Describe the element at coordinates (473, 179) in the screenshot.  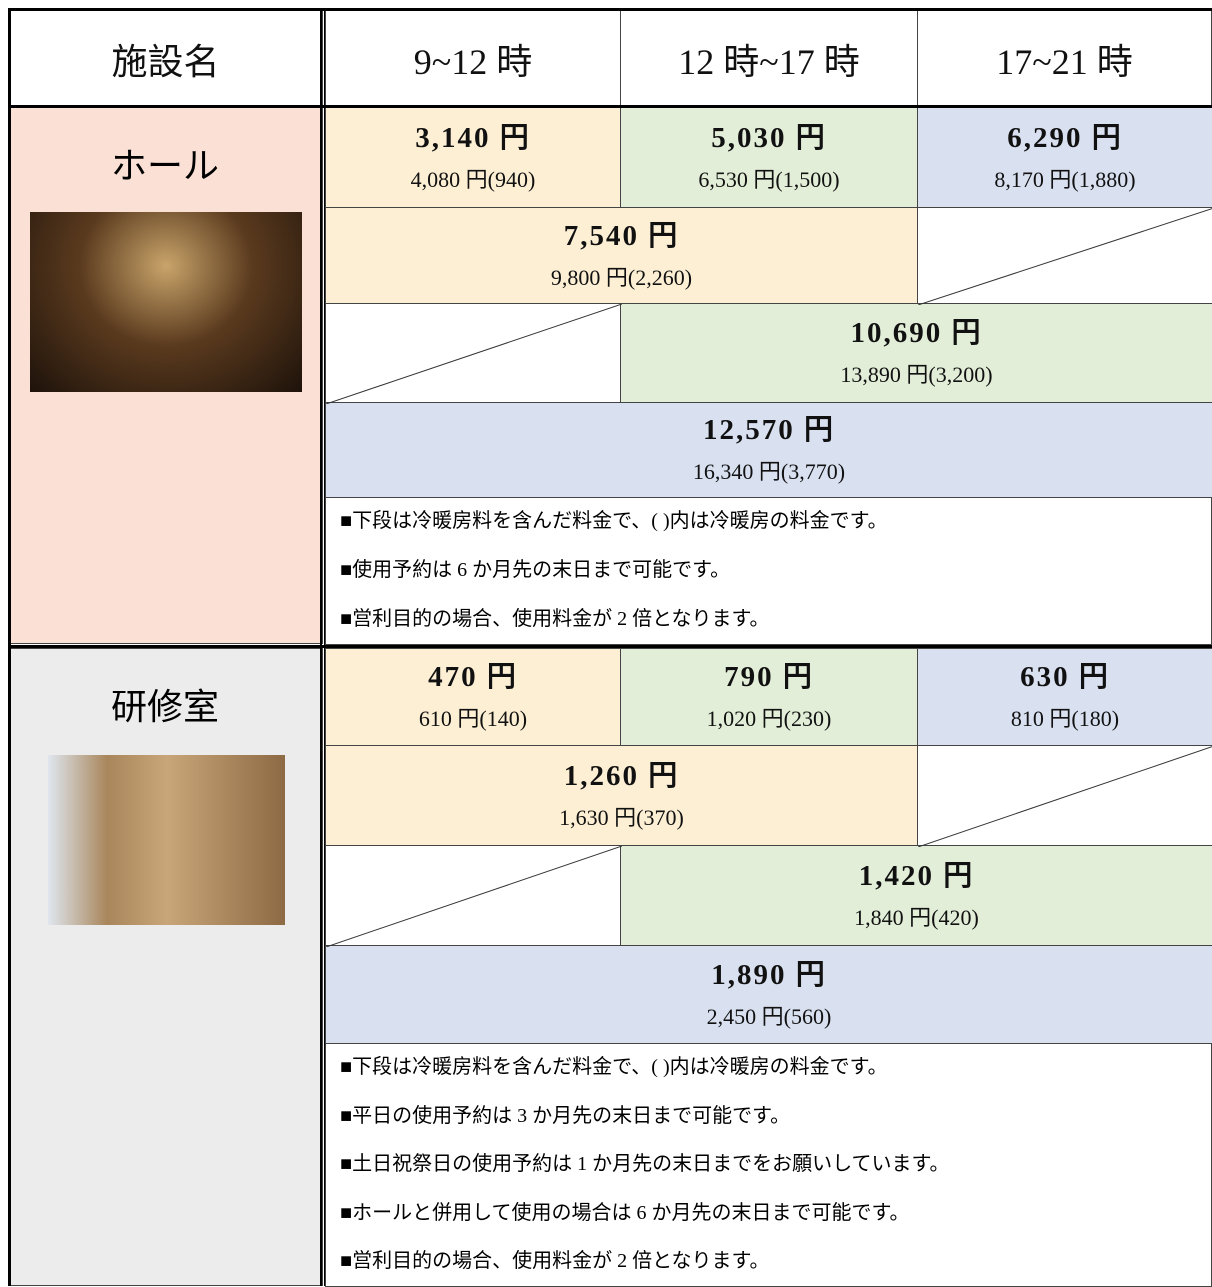
I see `rate-with-ac: 4,080 円(940)` at that location.